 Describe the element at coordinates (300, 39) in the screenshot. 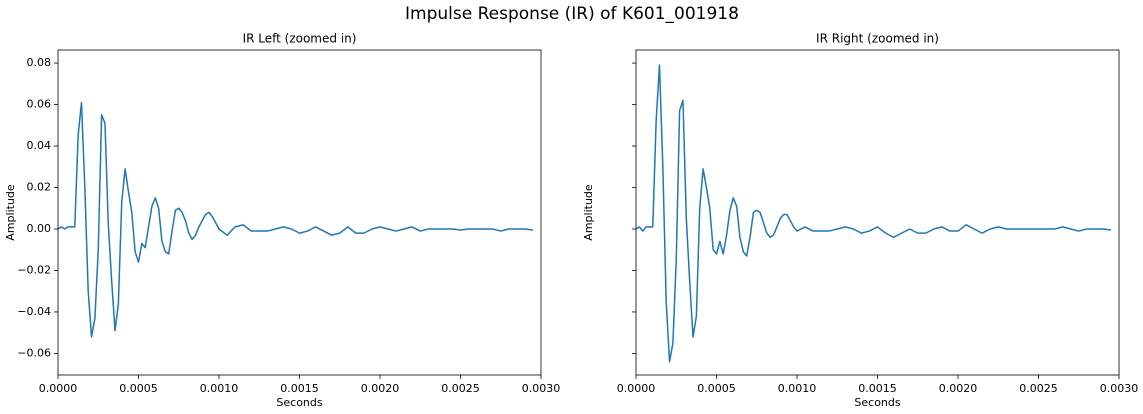

I see `axes-title: IR Left (zoomed in)` at that location.